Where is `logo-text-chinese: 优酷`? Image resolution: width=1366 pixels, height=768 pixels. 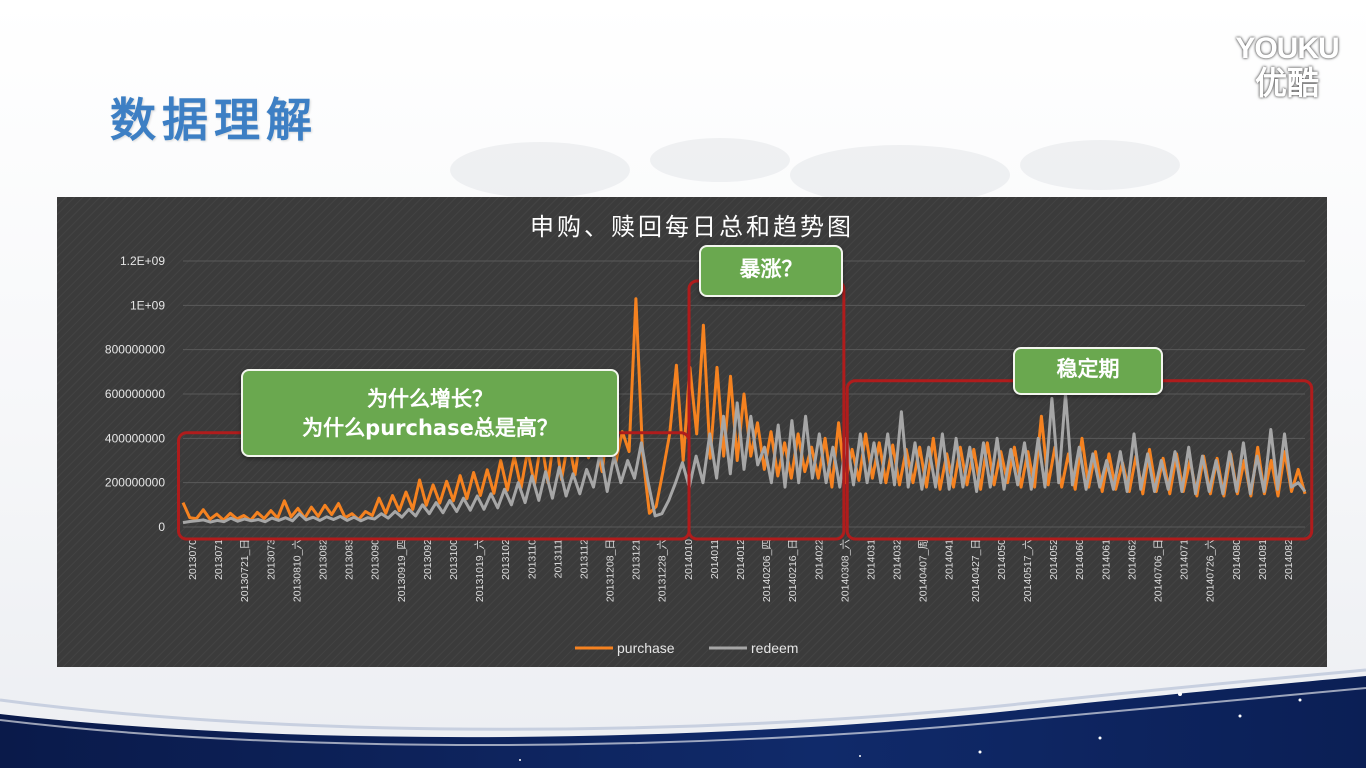
logo-text-chinese: 优酷 is located at coordinates (1286, 83).